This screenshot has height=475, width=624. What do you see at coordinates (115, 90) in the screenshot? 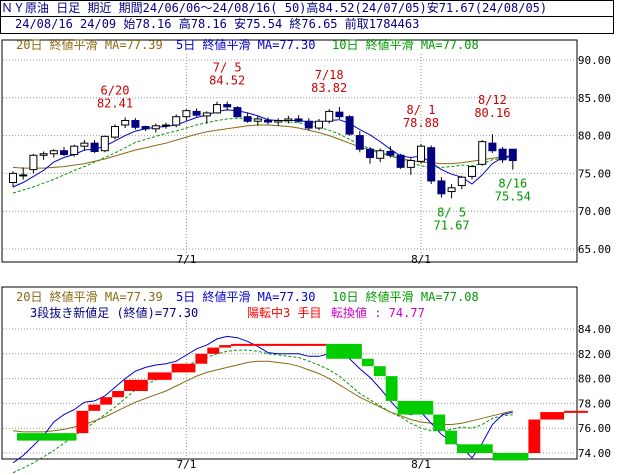
I see `annotation-date: 6/20` at bounding box center [115, 90].